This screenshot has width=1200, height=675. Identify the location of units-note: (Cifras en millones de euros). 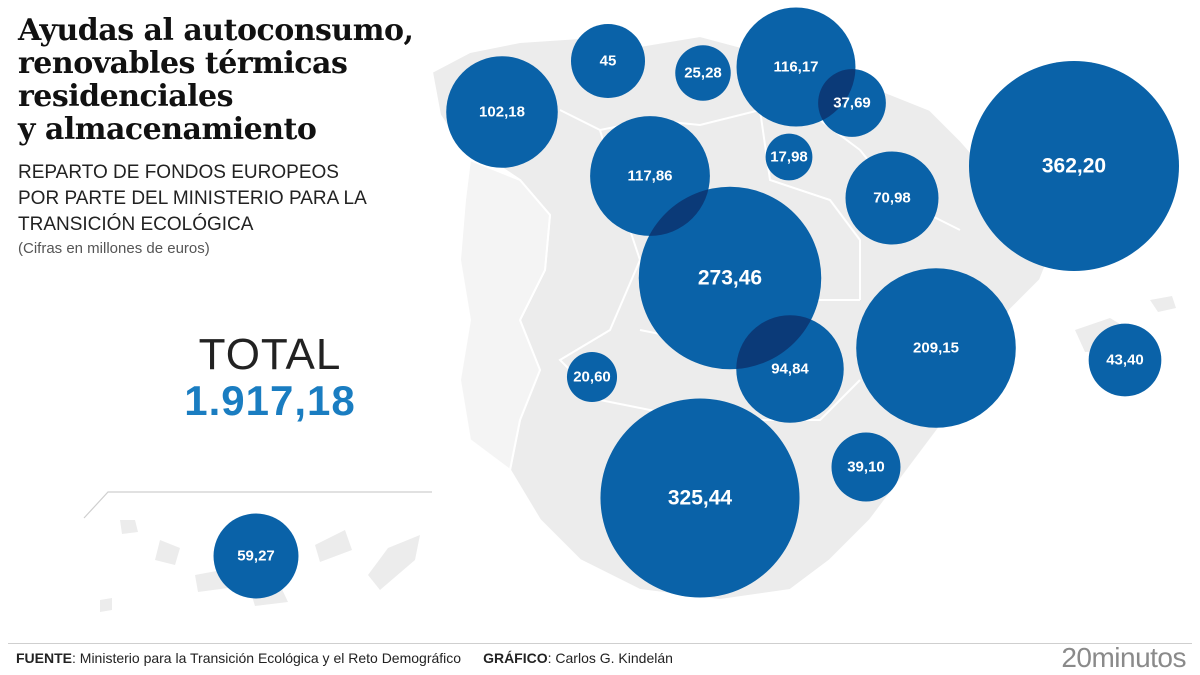
(114, 248).